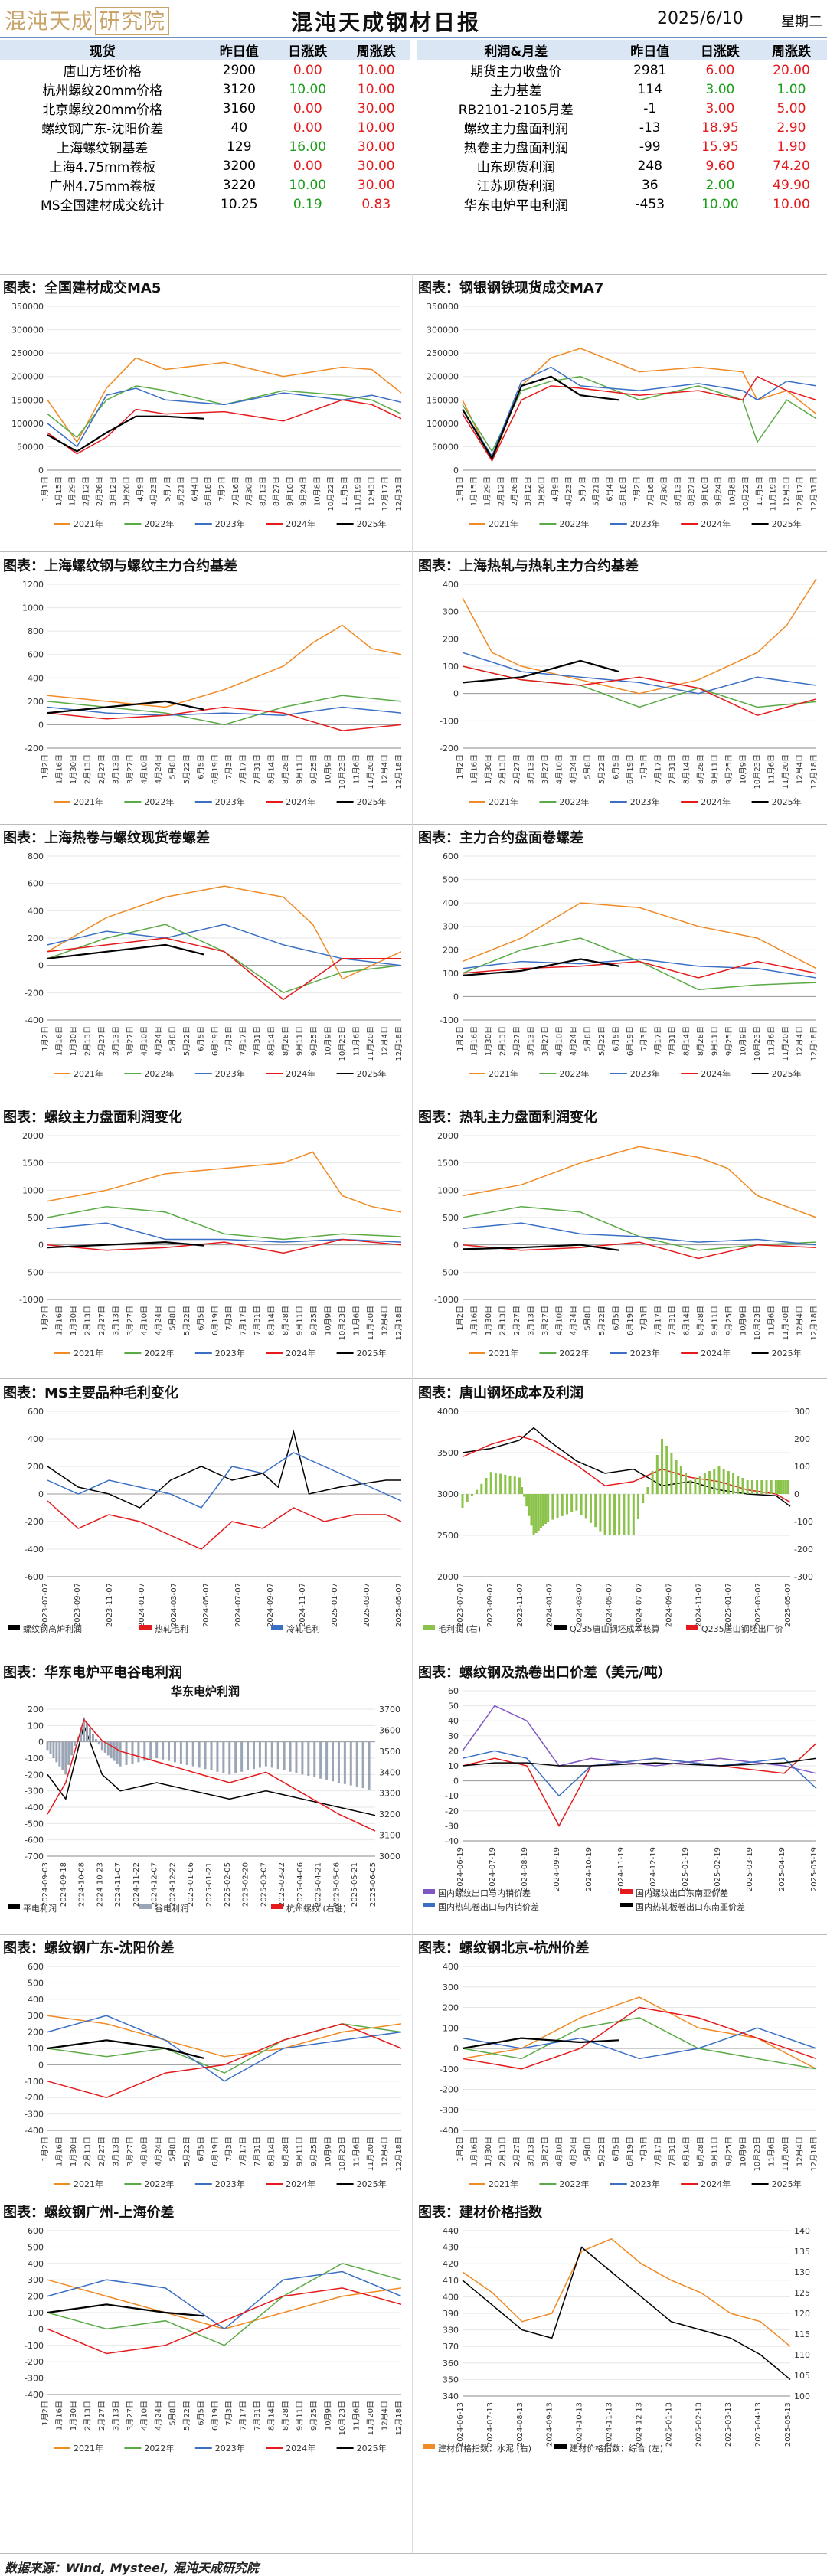  I want to click on x-tick-label: 5月7日, so click(582, 489).